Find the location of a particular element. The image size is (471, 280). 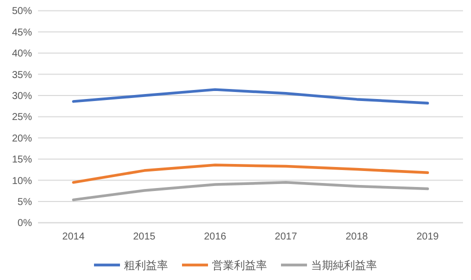

legend-label: 営業利益率 is located at coordinates (239, 265).